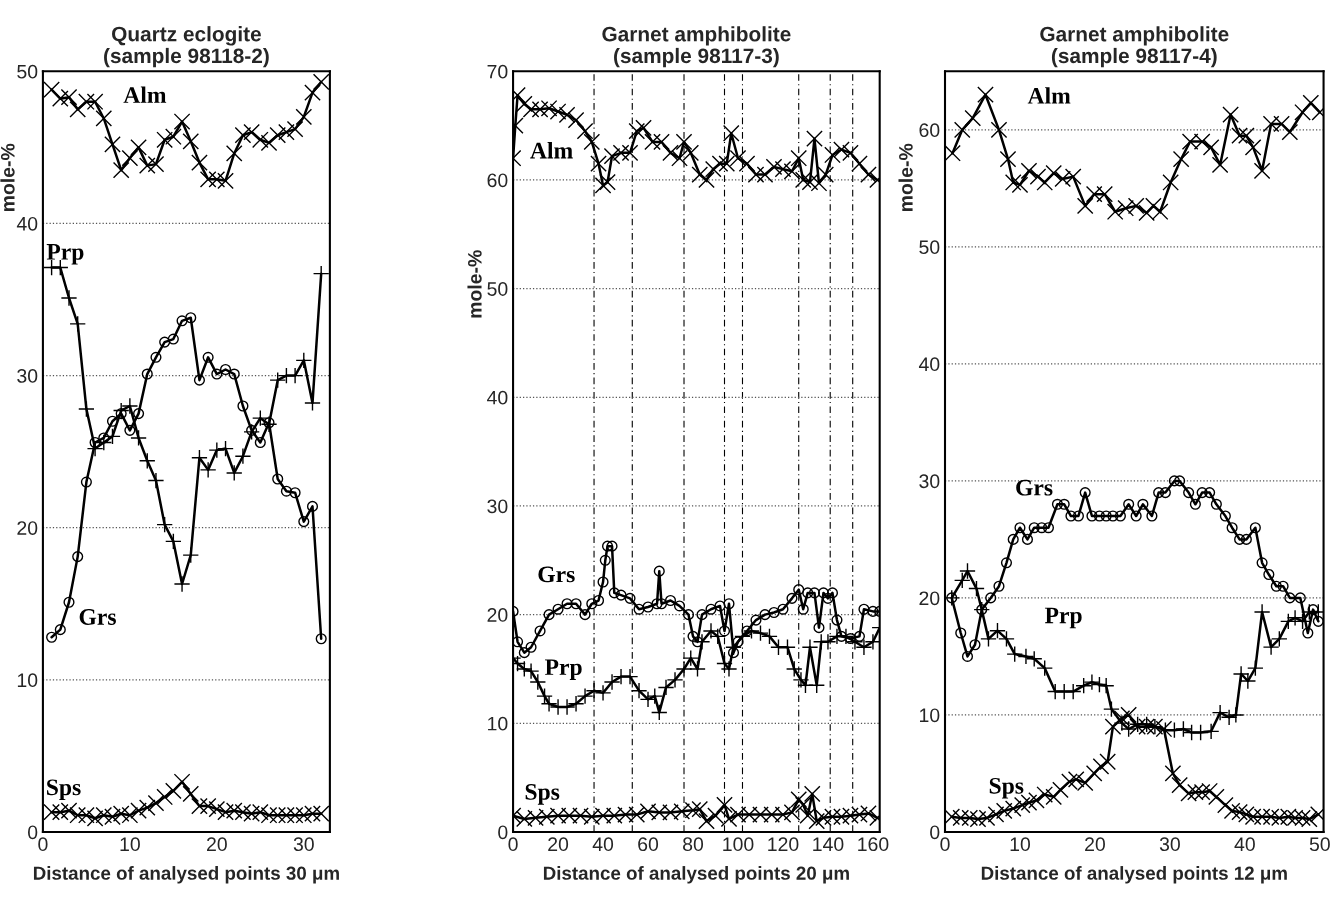 This screenshot has width=1341, height=897. What do you see at coordinates (497, 71) in the screenshot?
I see `y-tick-label: 70` at bounding box center [497, 71].